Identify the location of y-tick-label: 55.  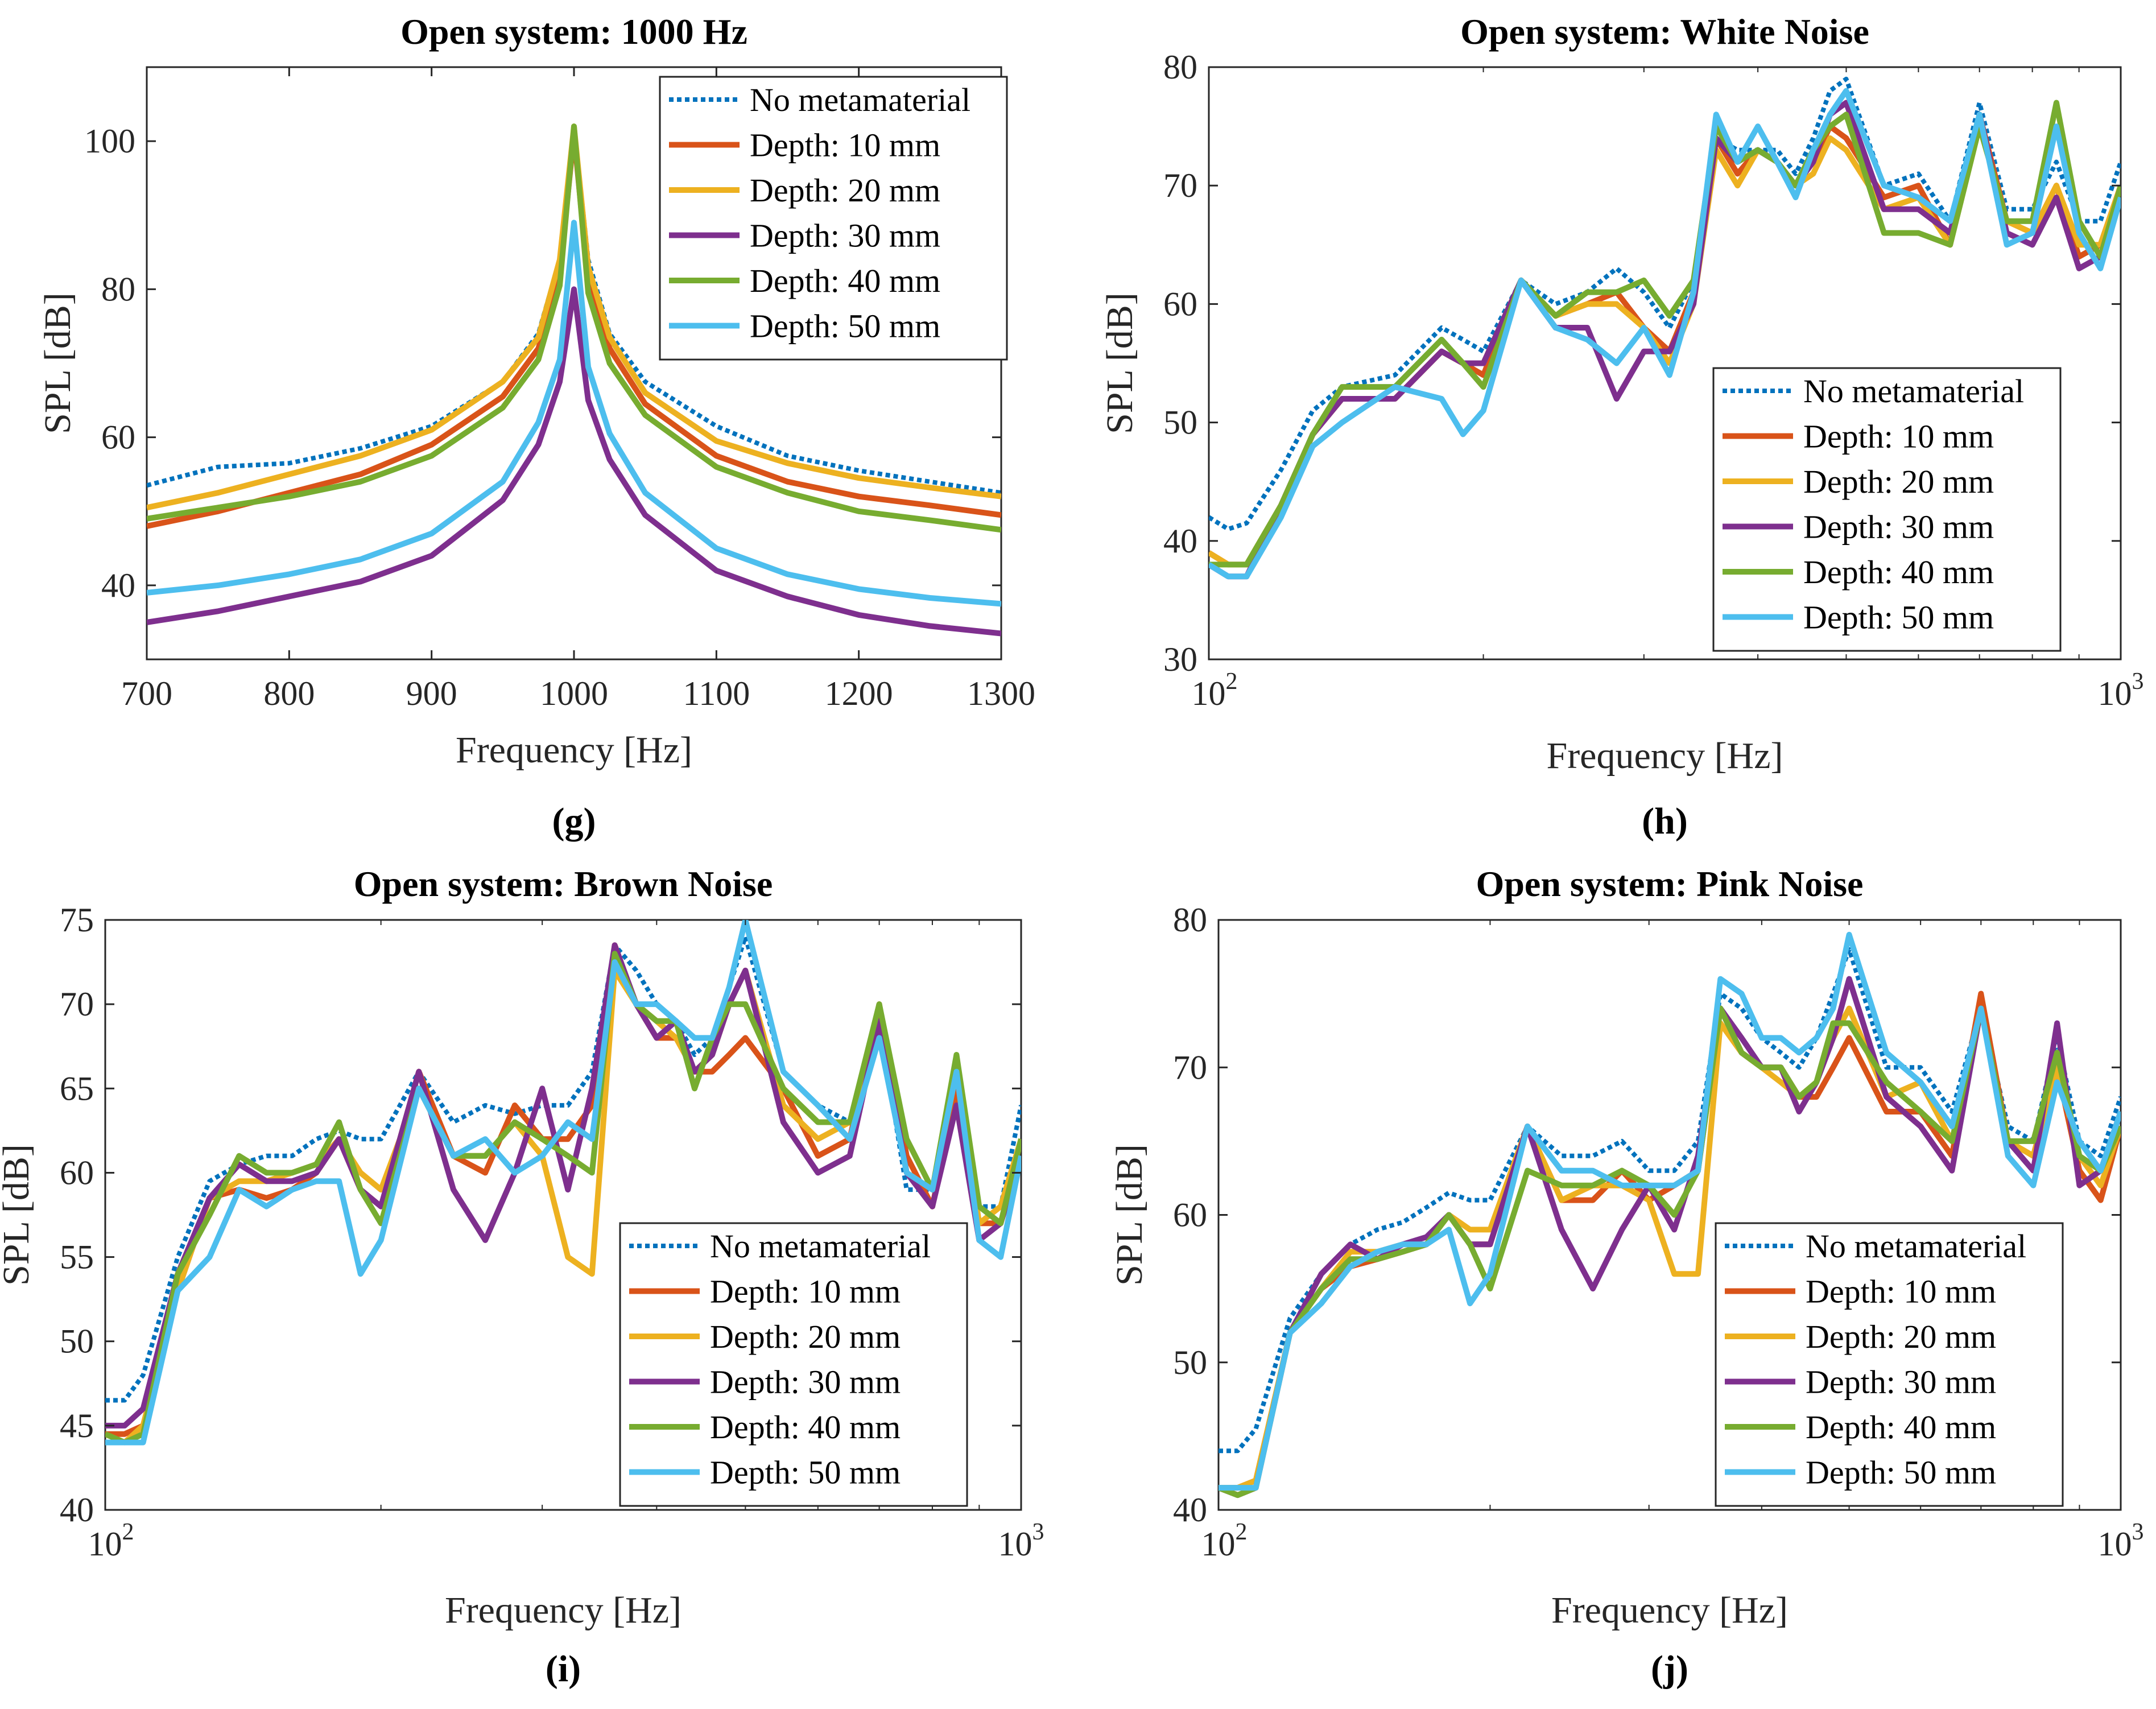
(77, 1257).